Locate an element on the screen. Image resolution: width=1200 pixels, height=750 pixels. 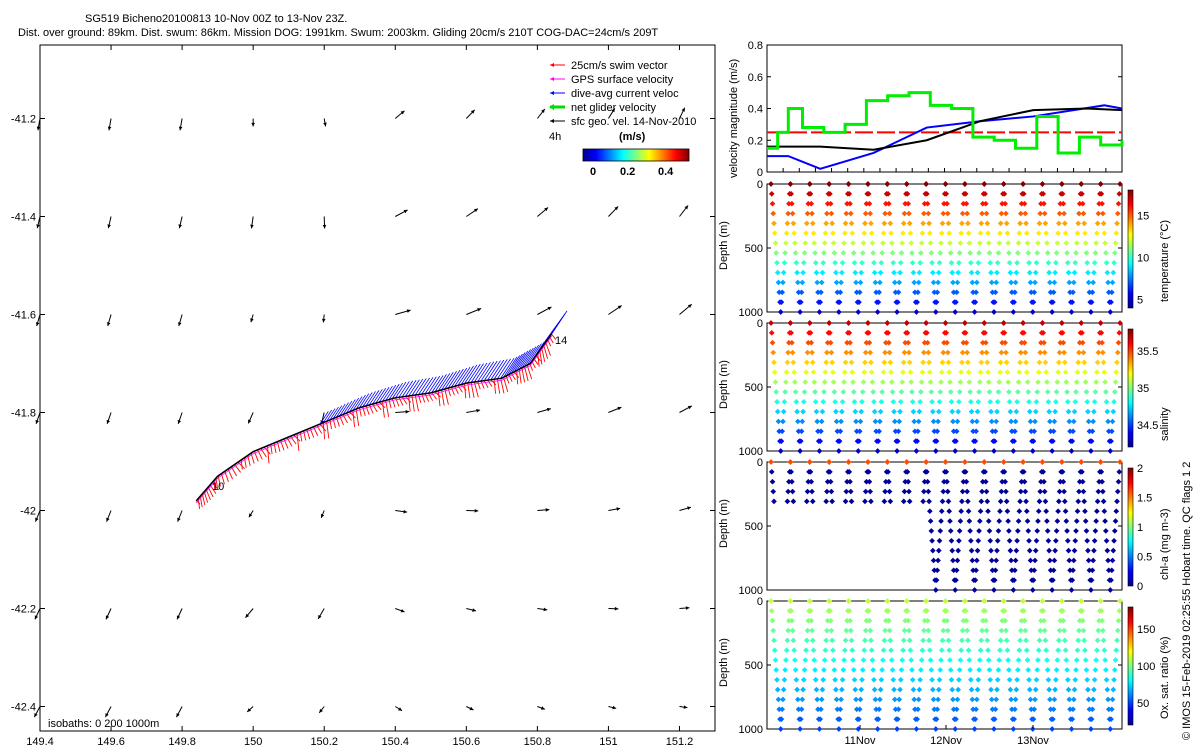
velocity-series-line is located at coordinates (945, 137).